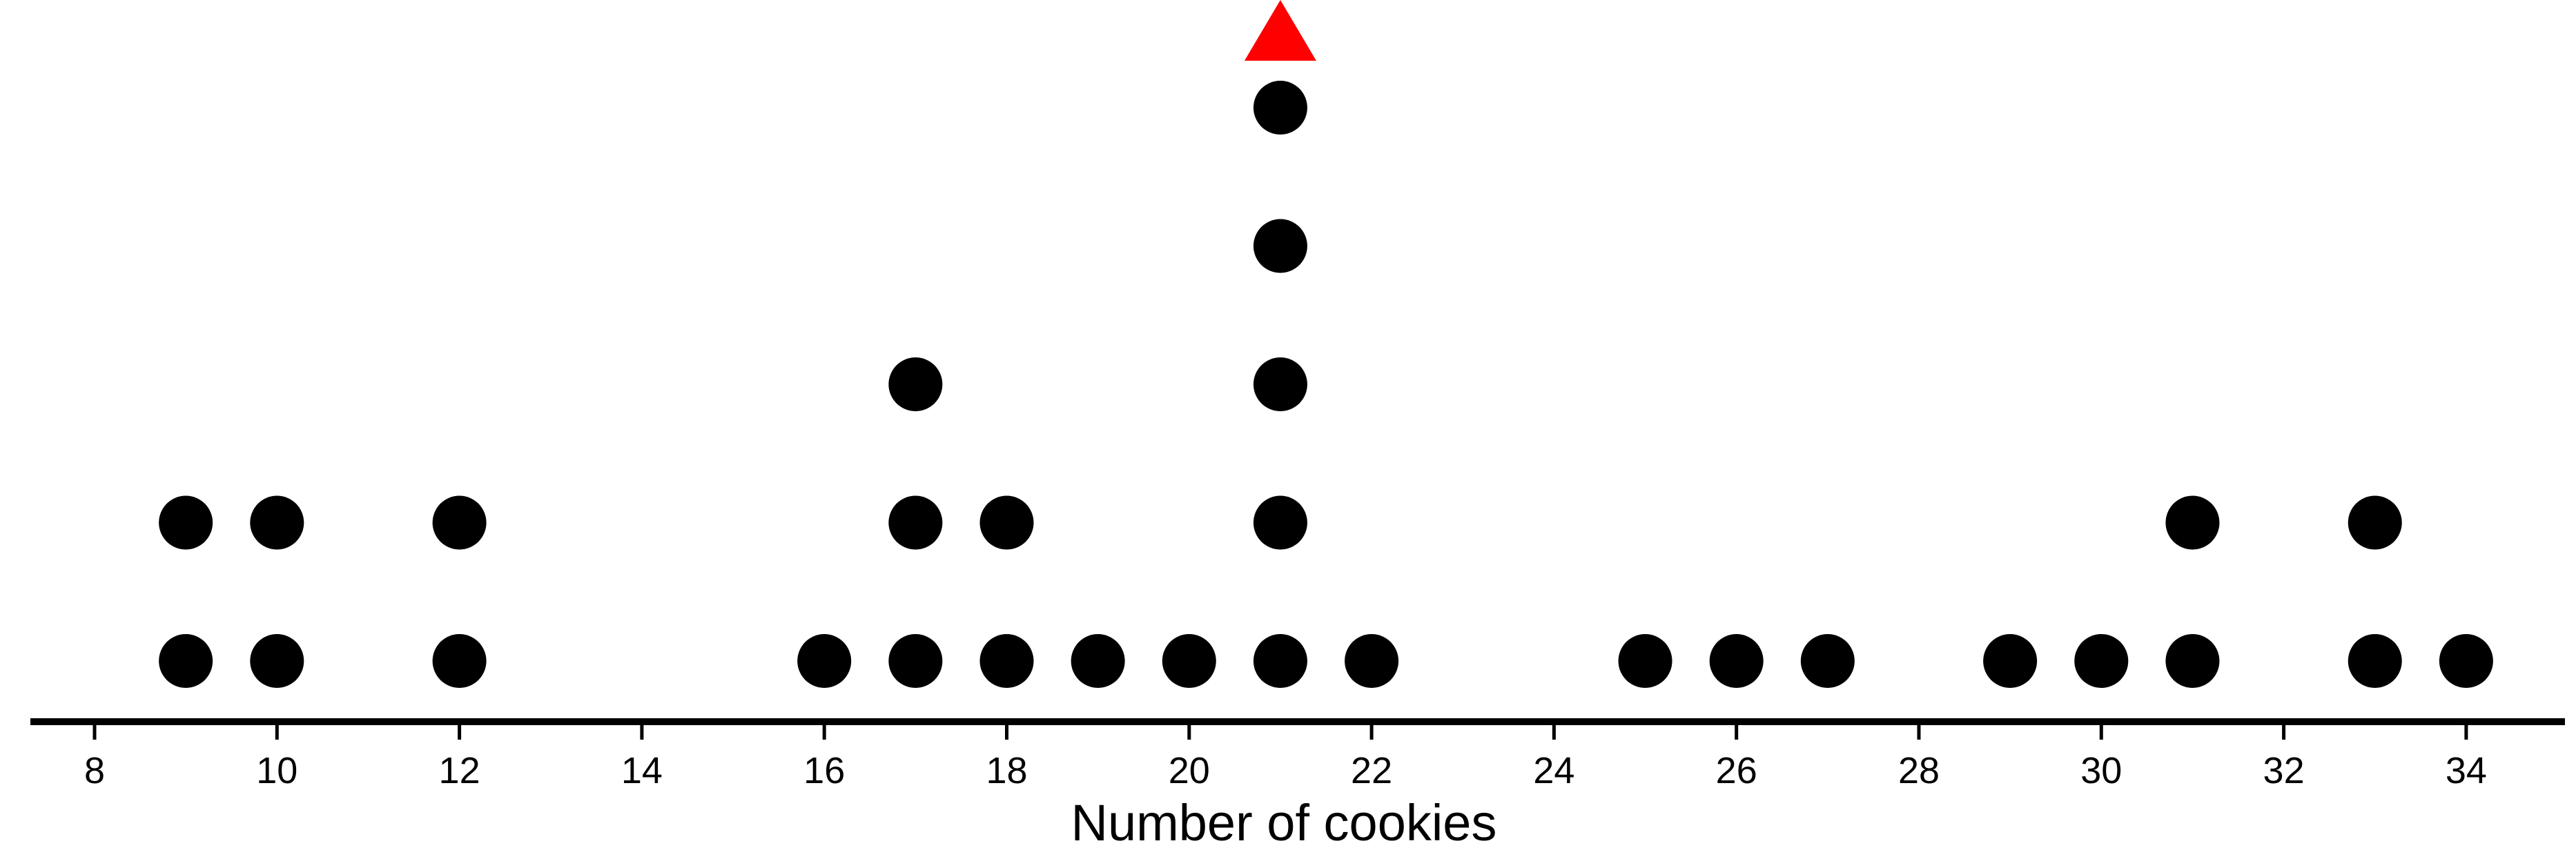 The height and width of the screenshot is (859, 2576). I want to click on x-tick-label: 24, so click(1553, 770).